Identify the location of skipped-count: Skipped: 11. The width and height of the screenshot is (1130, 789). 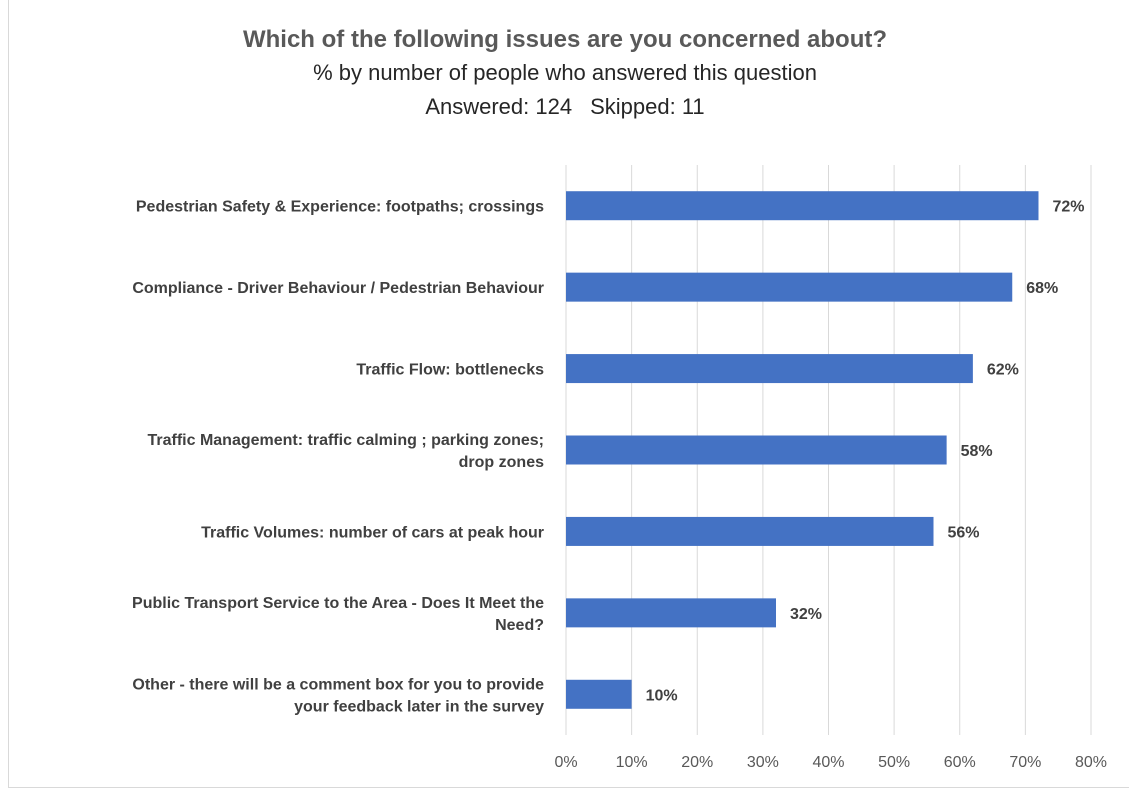
(647, 106).